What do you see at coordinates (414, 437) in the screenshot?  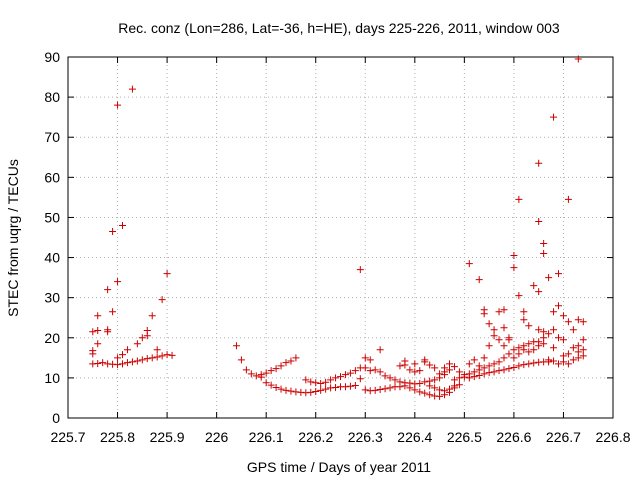 I see `x-tick-label: 226.4` at bounding box center [414, 437].